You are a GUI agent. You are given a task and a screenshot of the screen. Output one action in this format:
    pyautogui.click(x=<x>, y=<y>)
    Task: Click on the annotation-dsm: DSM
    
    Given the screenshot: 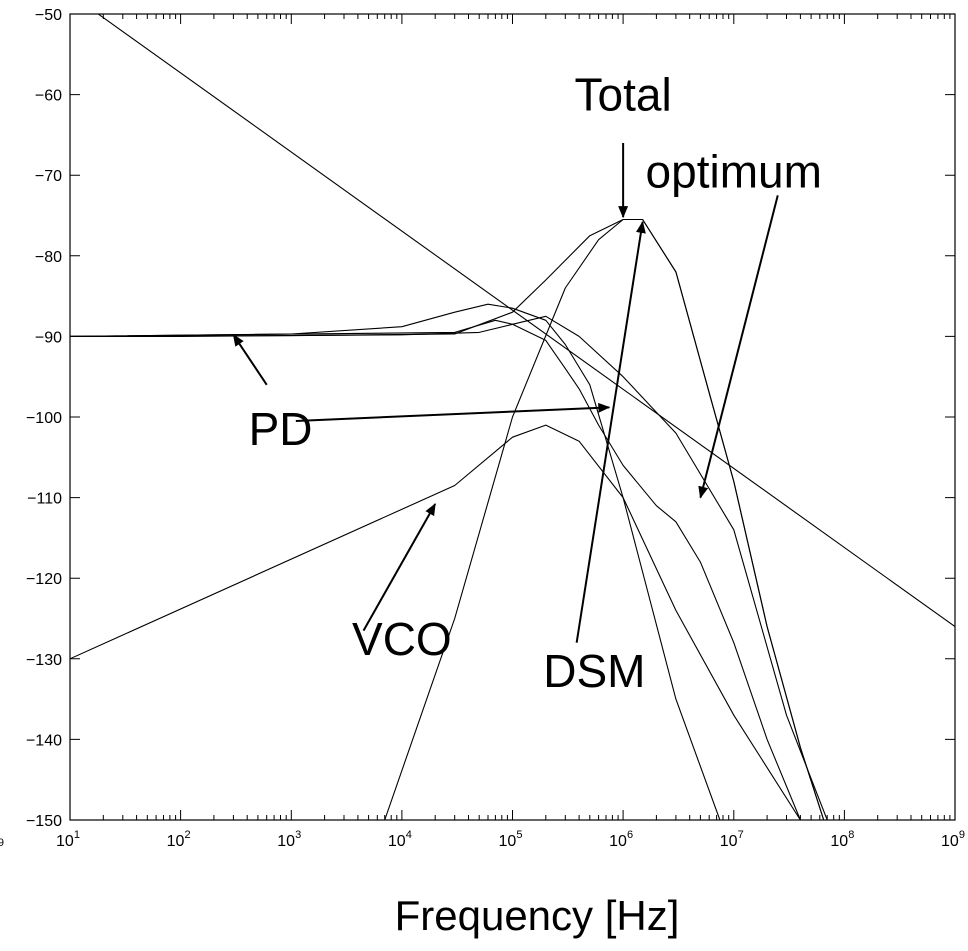 What is the action you would take?
    pyautogui.click(x=594, y=671)
    